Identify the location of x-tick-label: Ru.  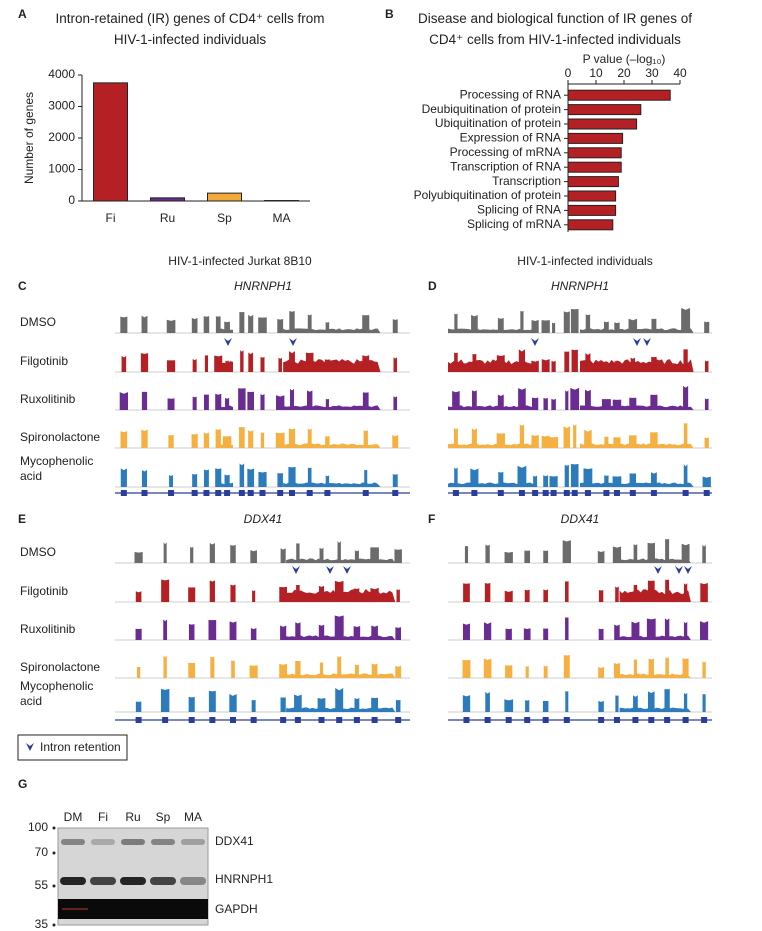
(167, 218).